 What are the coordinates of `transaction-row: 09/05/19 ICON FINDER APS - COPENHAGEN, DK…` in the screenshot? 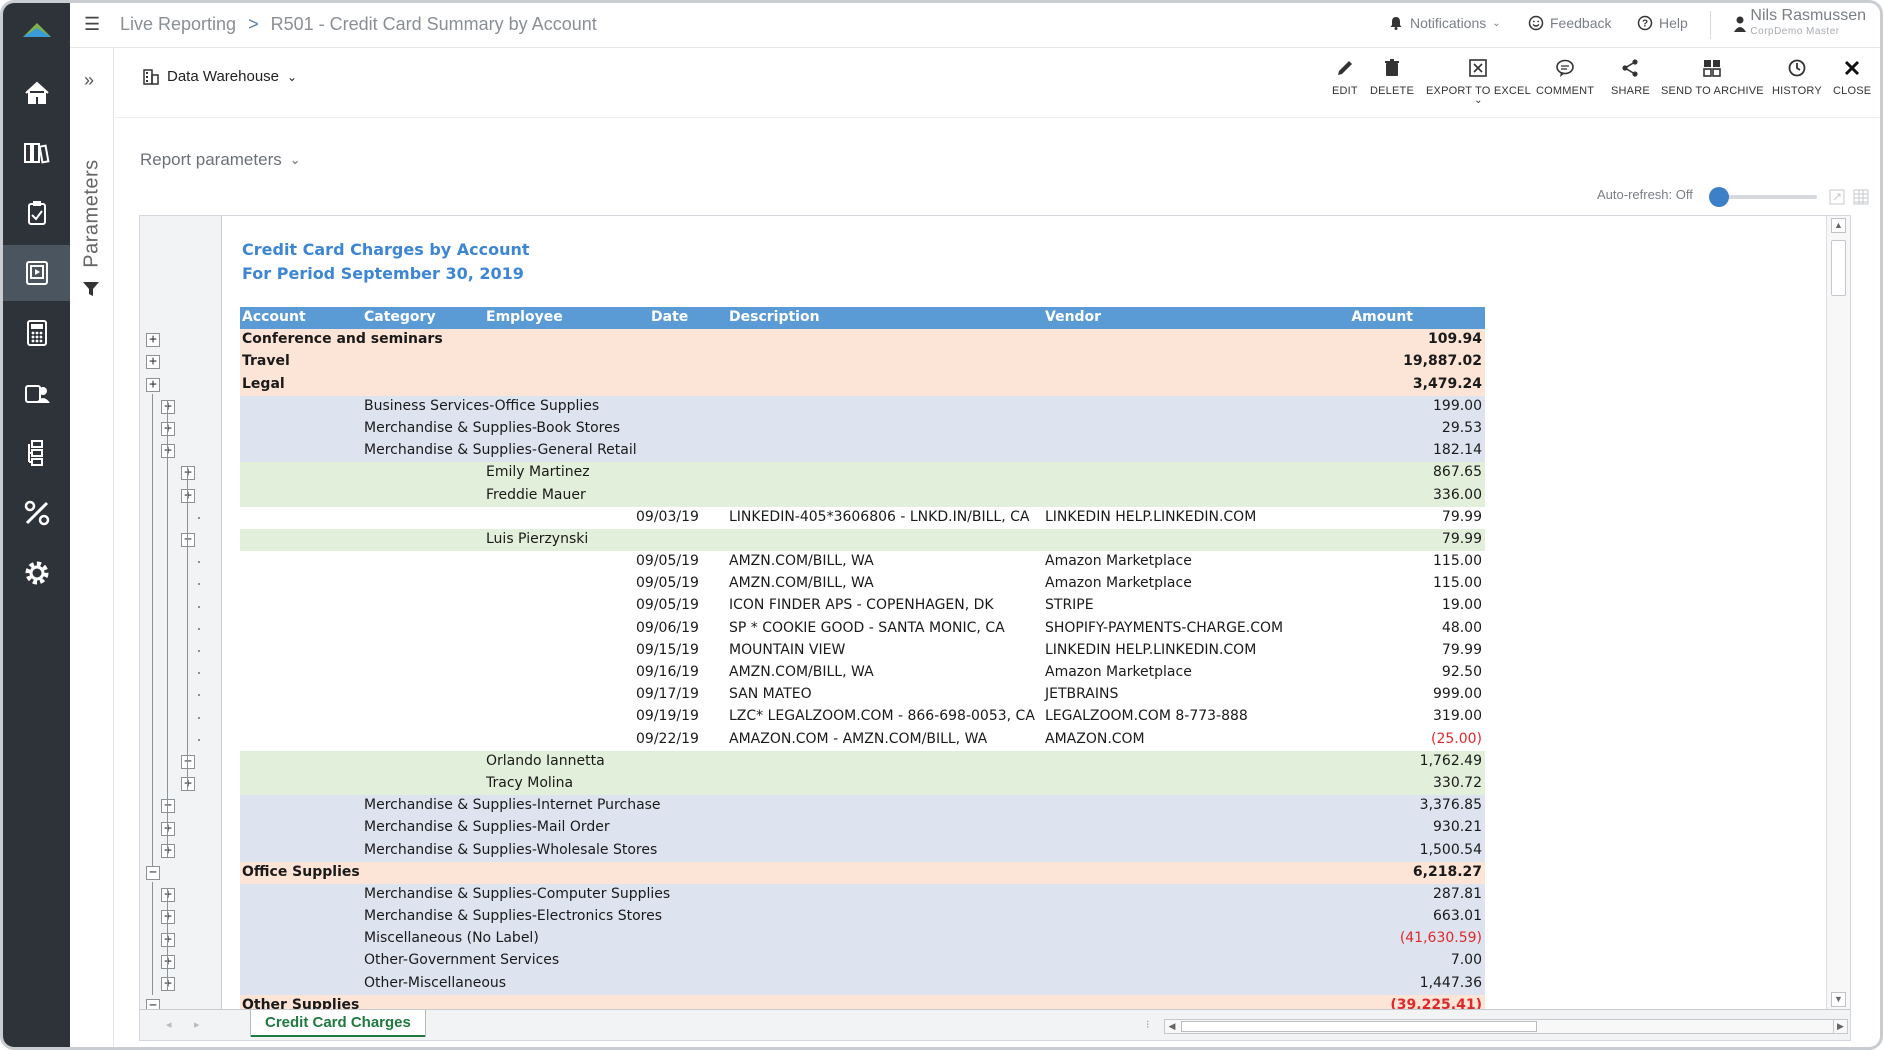 It's located at (862, 606).